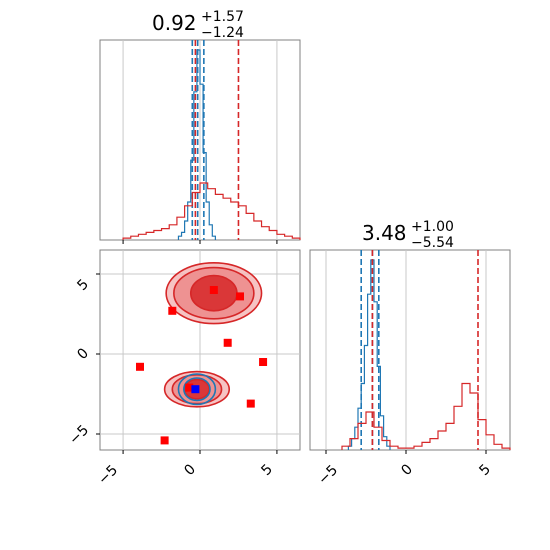 Image resolution: width=550 pixels, height=550 pixels. I want to click on bottom-left-x-tick-labels: −5 0 5, so click(185, 474).